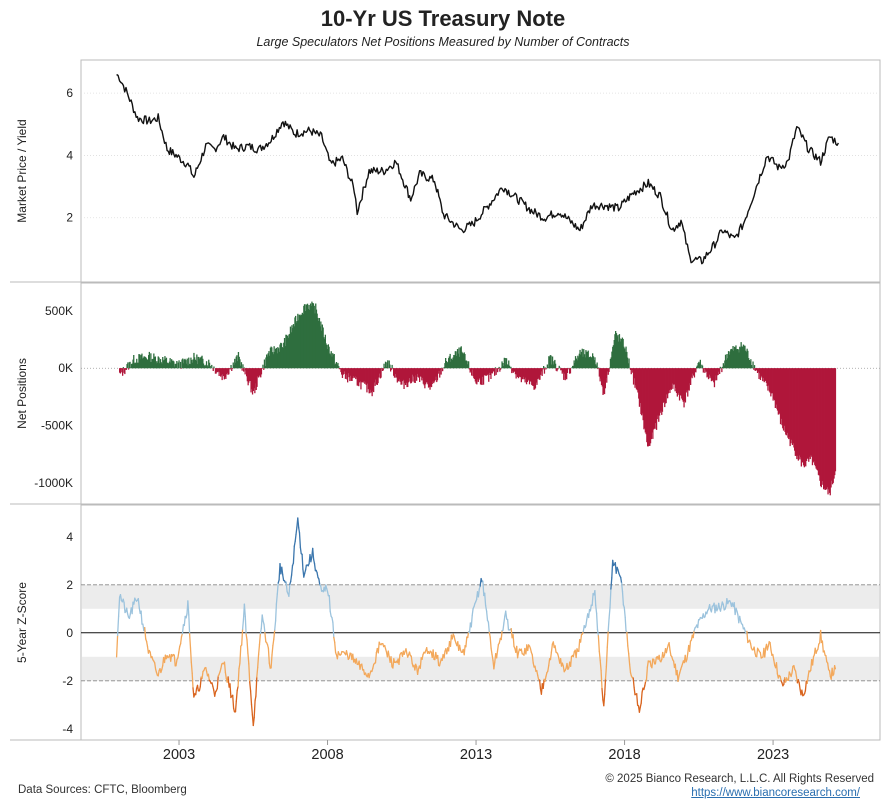 The height and width of the screenshot is (804, 886). I want to click on website-link: https://www.biancoresearch.com/, so click(775, 793).